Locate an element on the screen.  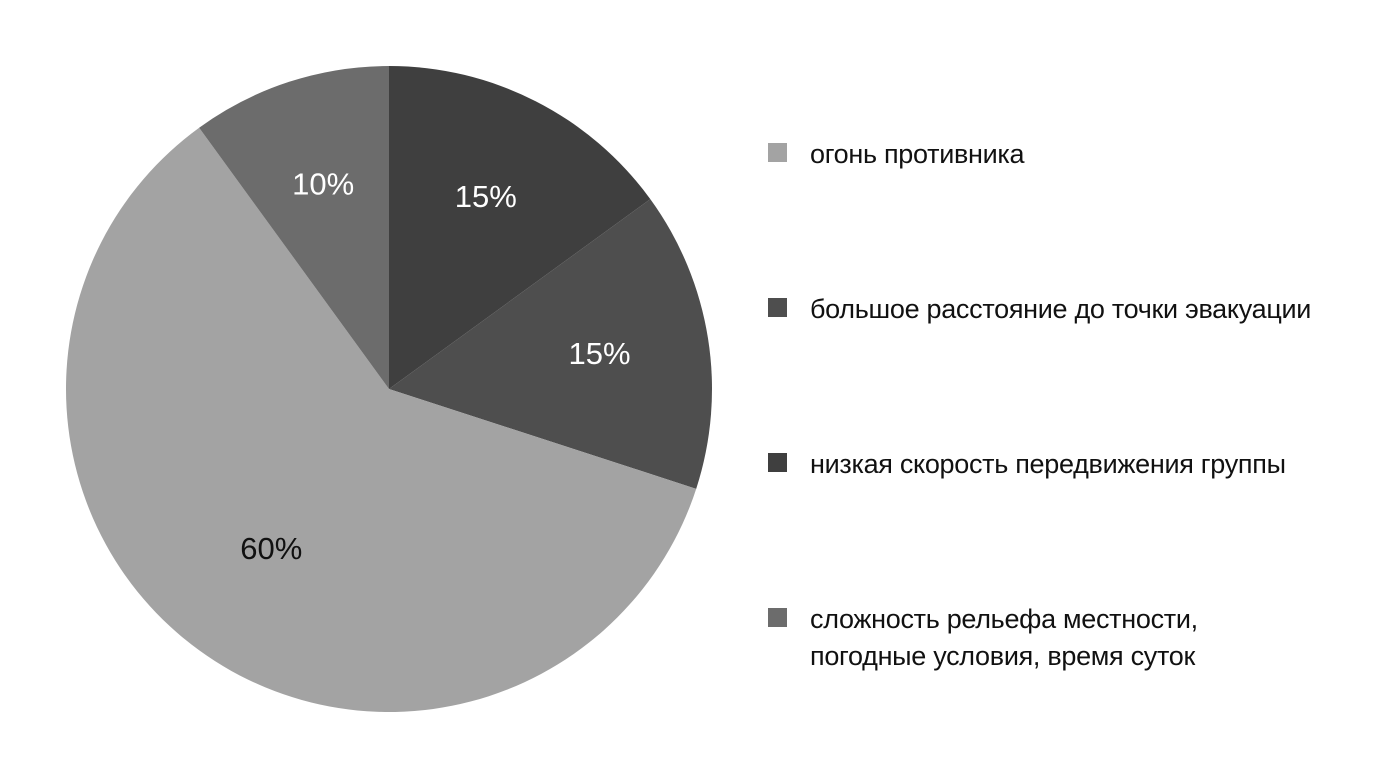
legend-label: огонь противника is located at coordinates (917, 154).